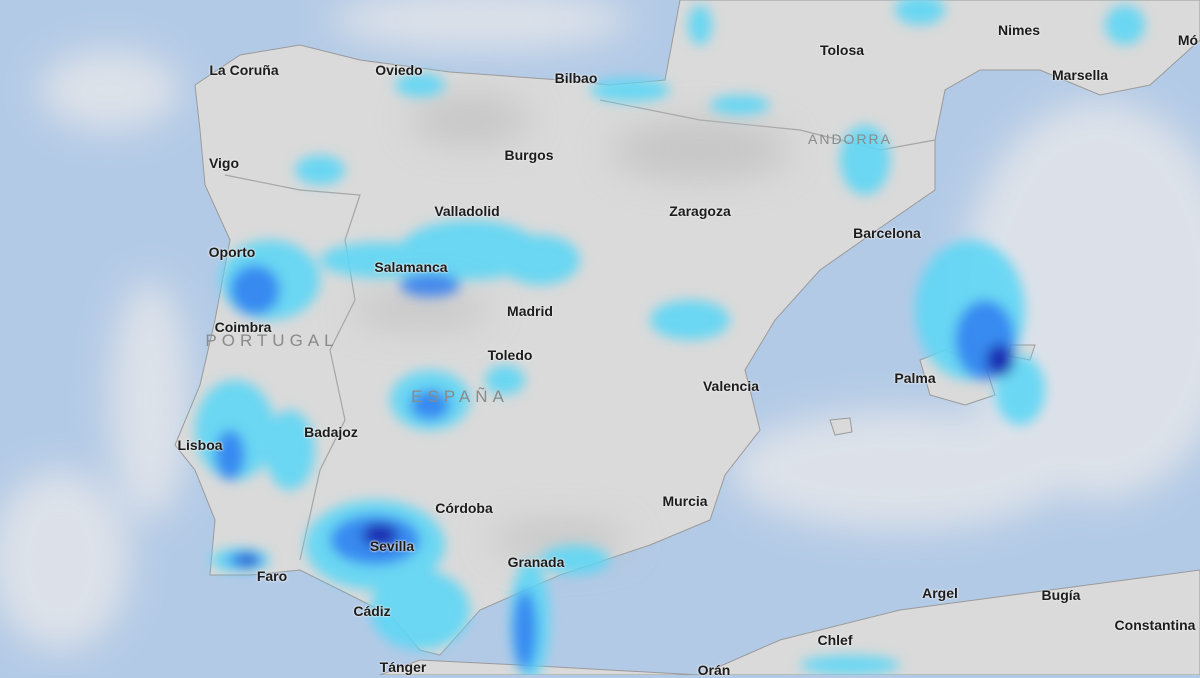  What do you see at coordinates (536, 562) in the screenshot?
I see `city-label: Granada` at bounding box center [536, 562].